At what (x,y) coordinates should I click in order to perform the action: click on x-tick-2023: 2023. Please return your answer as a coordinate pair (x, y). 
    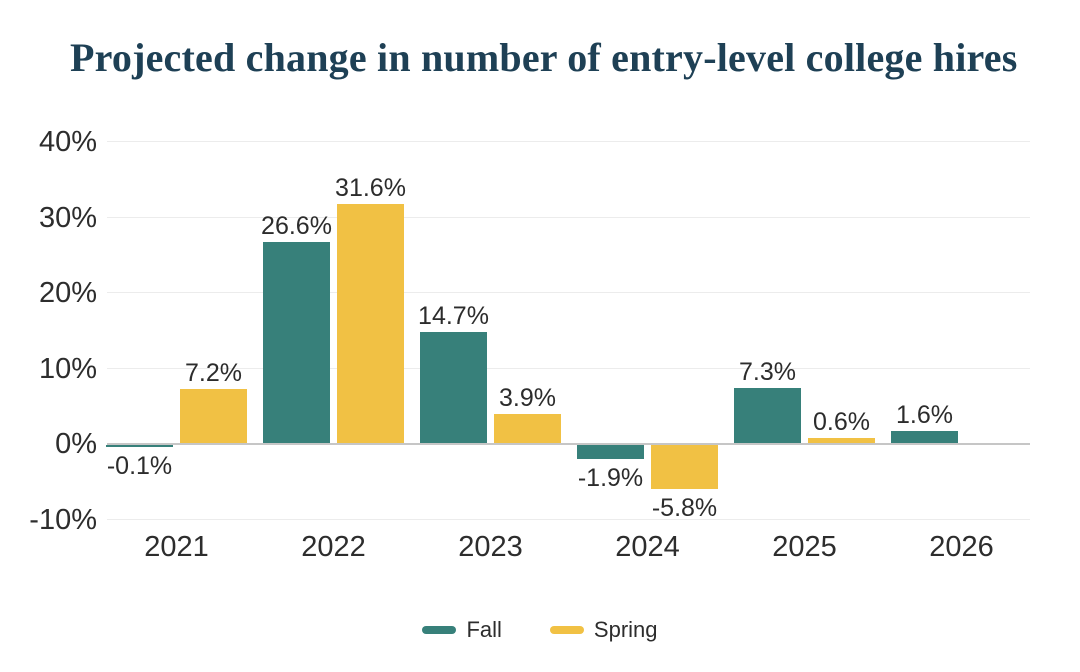
    Looking at the image, I should click on (490, 547).